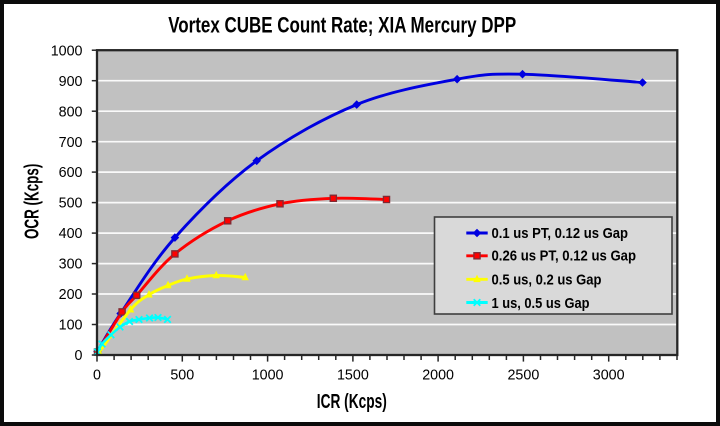 This screenshot has height=426, width=720. Describe the element at coordinates (71, 265) in the screenshot. I see `svg-text: 300` at that location.